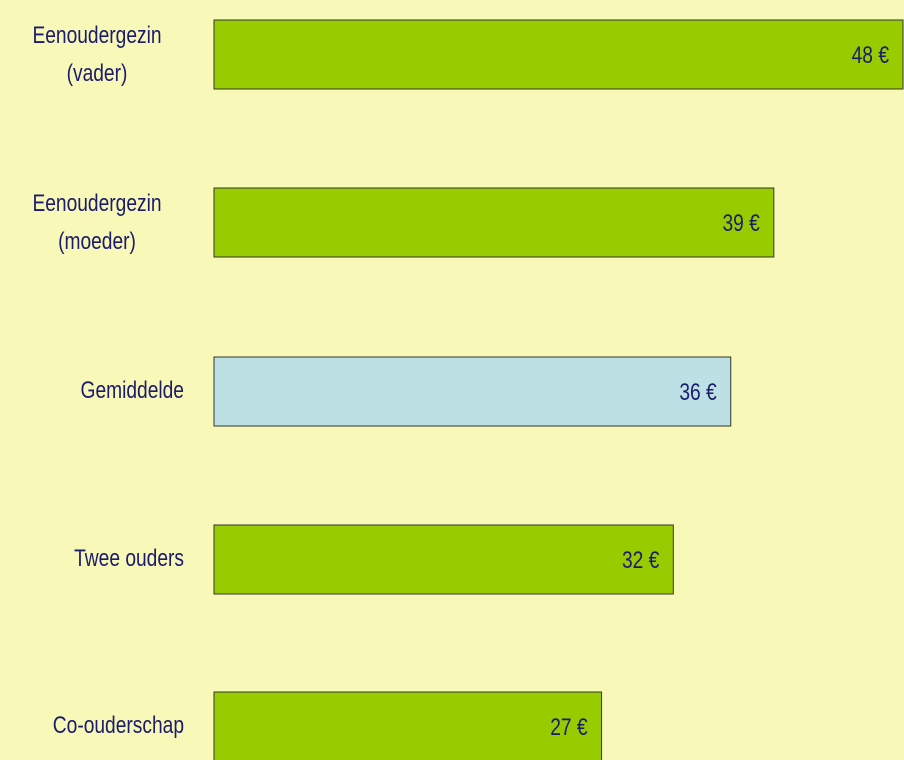 This screenshot has width=904, height=760. Describe the element at coordinates (96, 54) in the screenshot. I see `category-label: Eenoudergezin (vader)` at that location.